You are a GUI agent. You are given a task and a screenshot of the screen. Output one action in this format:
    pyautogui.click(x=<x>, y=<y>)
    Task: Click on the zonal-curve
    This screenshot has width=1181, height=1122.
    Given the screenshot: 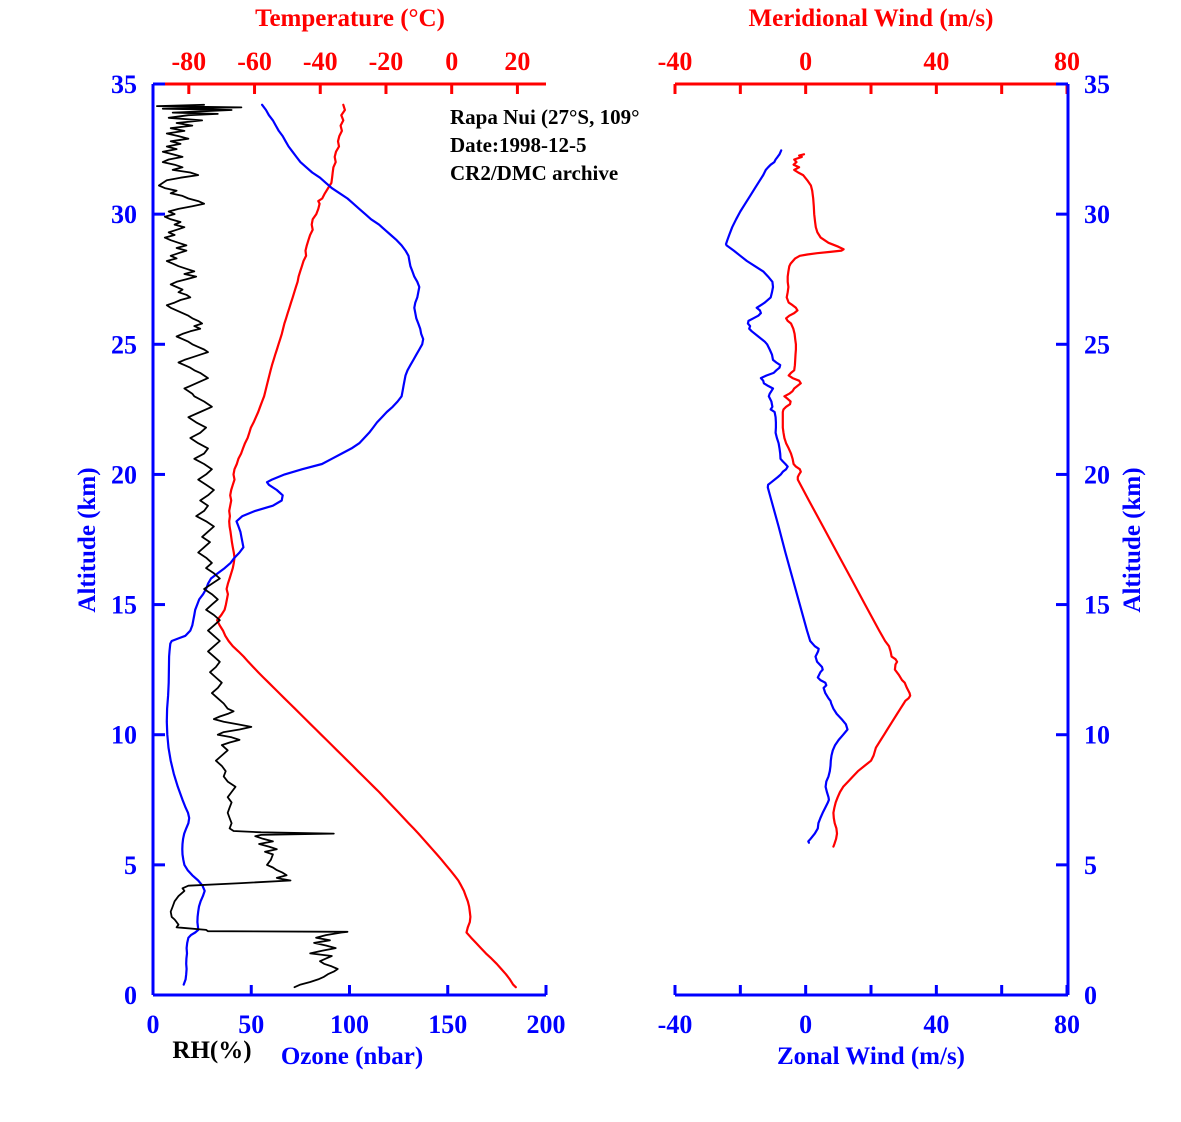 What is the action you would take?
    pyautogui.click(x=786, y=496)
    